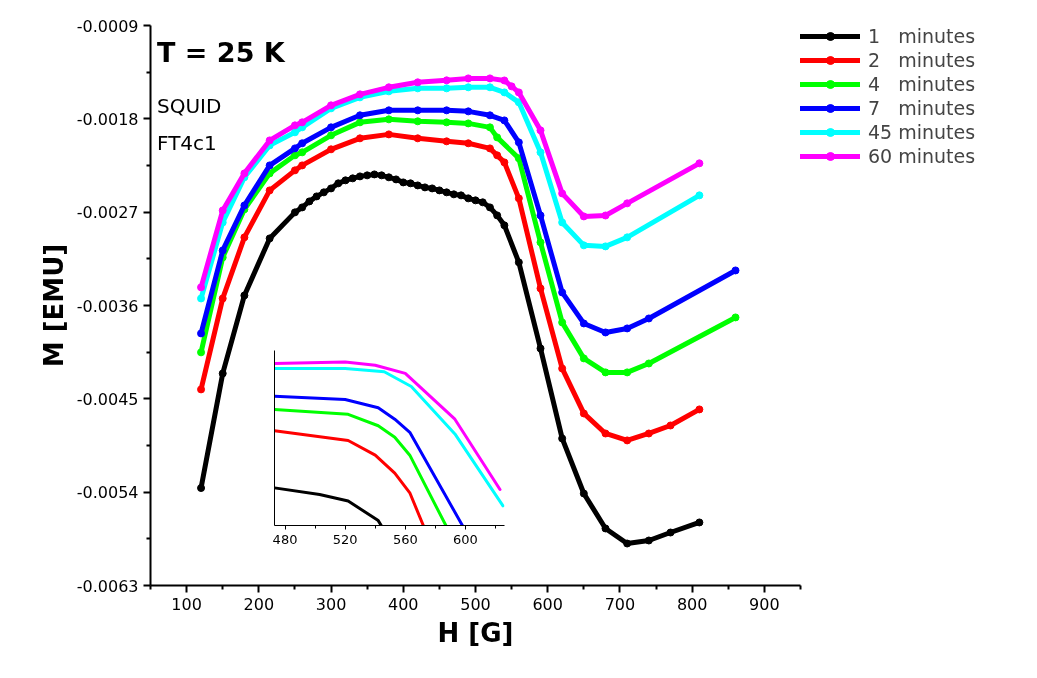 The image size is (1037, 678). Describe the element at coordinates (764, 604) in the screenshot. I see `x-tick-label: 900` at that location.